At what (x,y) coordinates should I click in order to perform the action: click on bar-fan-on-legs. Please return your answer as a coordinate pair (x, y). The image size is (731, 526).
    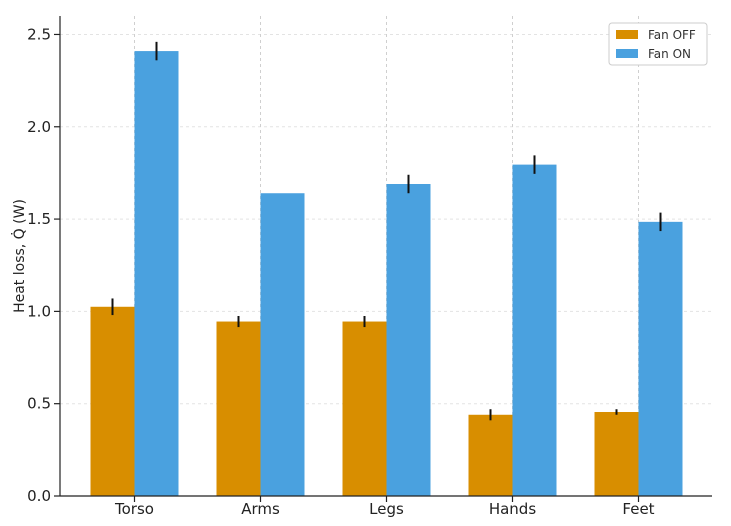
    Looking at the image, I should click on (408, 340).